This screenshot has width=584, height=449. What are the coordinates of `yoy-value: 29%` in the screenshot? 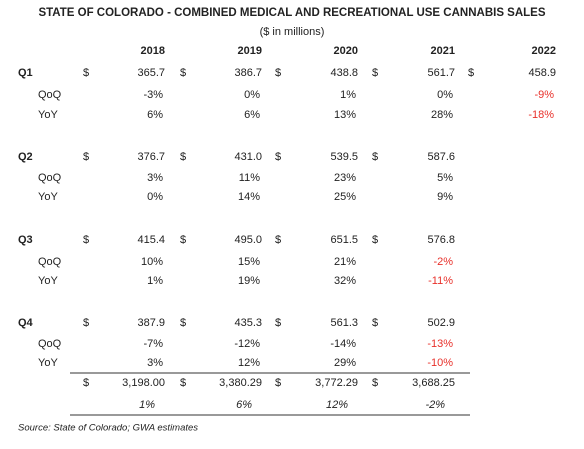 It's located at (345, 363).